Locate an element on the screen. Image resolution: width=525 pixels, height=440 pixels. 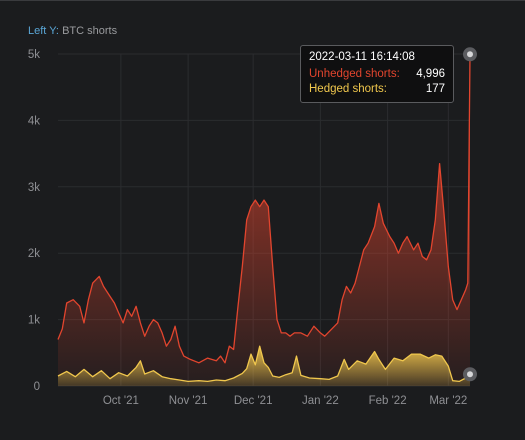
tooltip-row-hedged: Hedged shorts: 177 is located at coordinates (377, 89).